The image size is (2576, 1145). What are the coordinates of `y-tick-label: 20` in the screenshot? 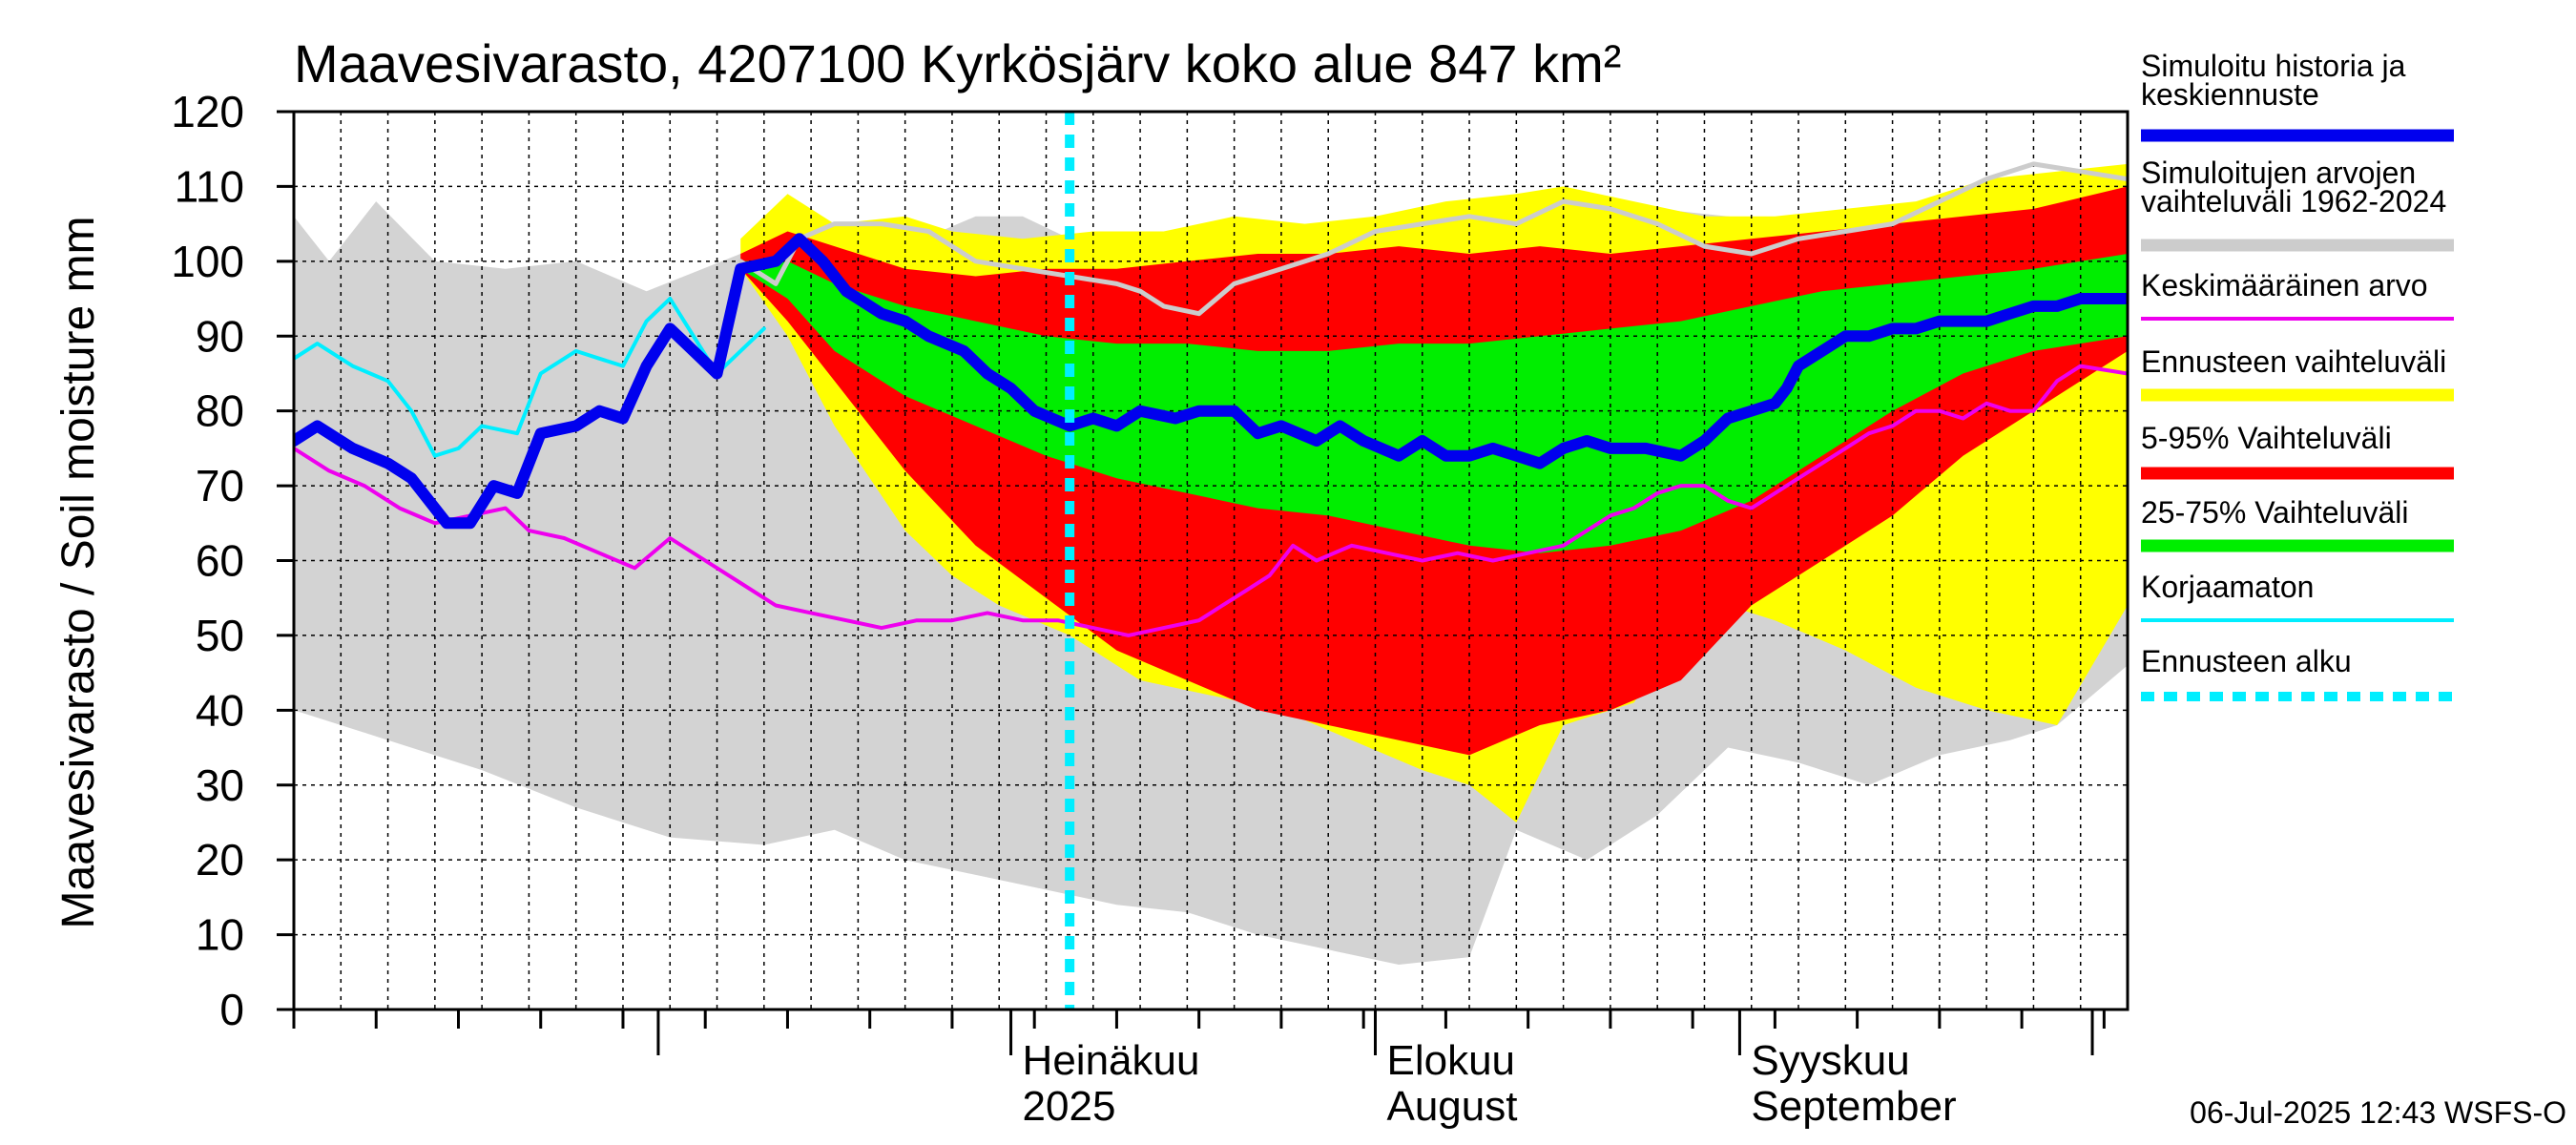 It's located at (220, 860).